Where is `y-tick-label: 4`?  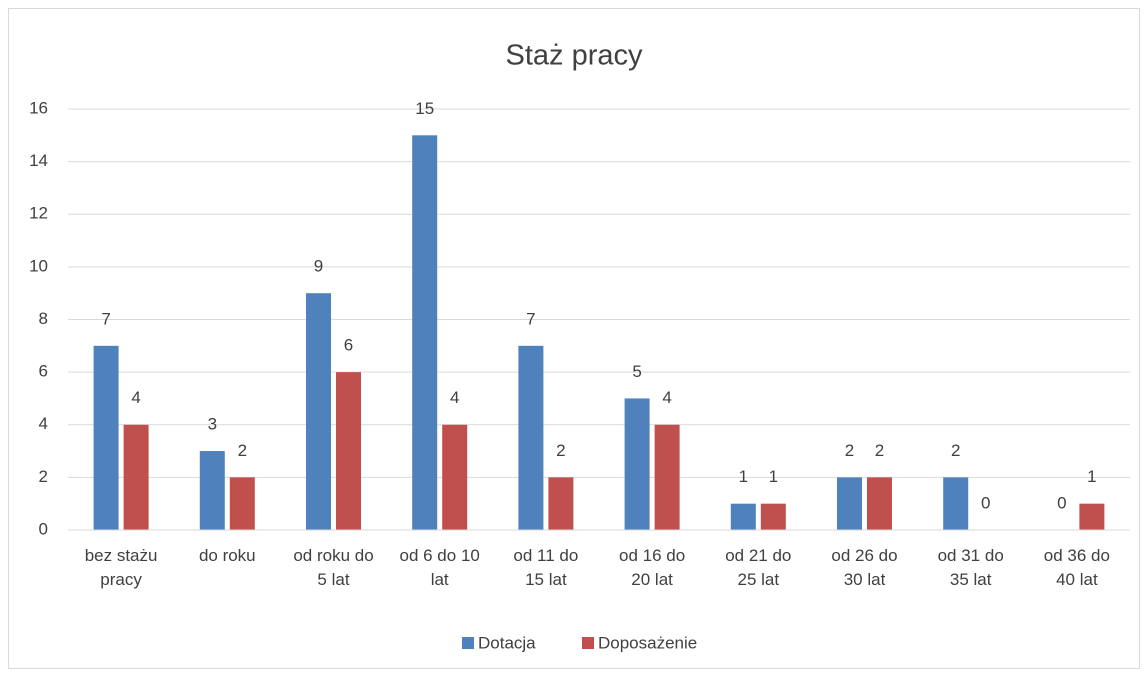
y-tick-label: 4 is located at coordinates (43, 423).